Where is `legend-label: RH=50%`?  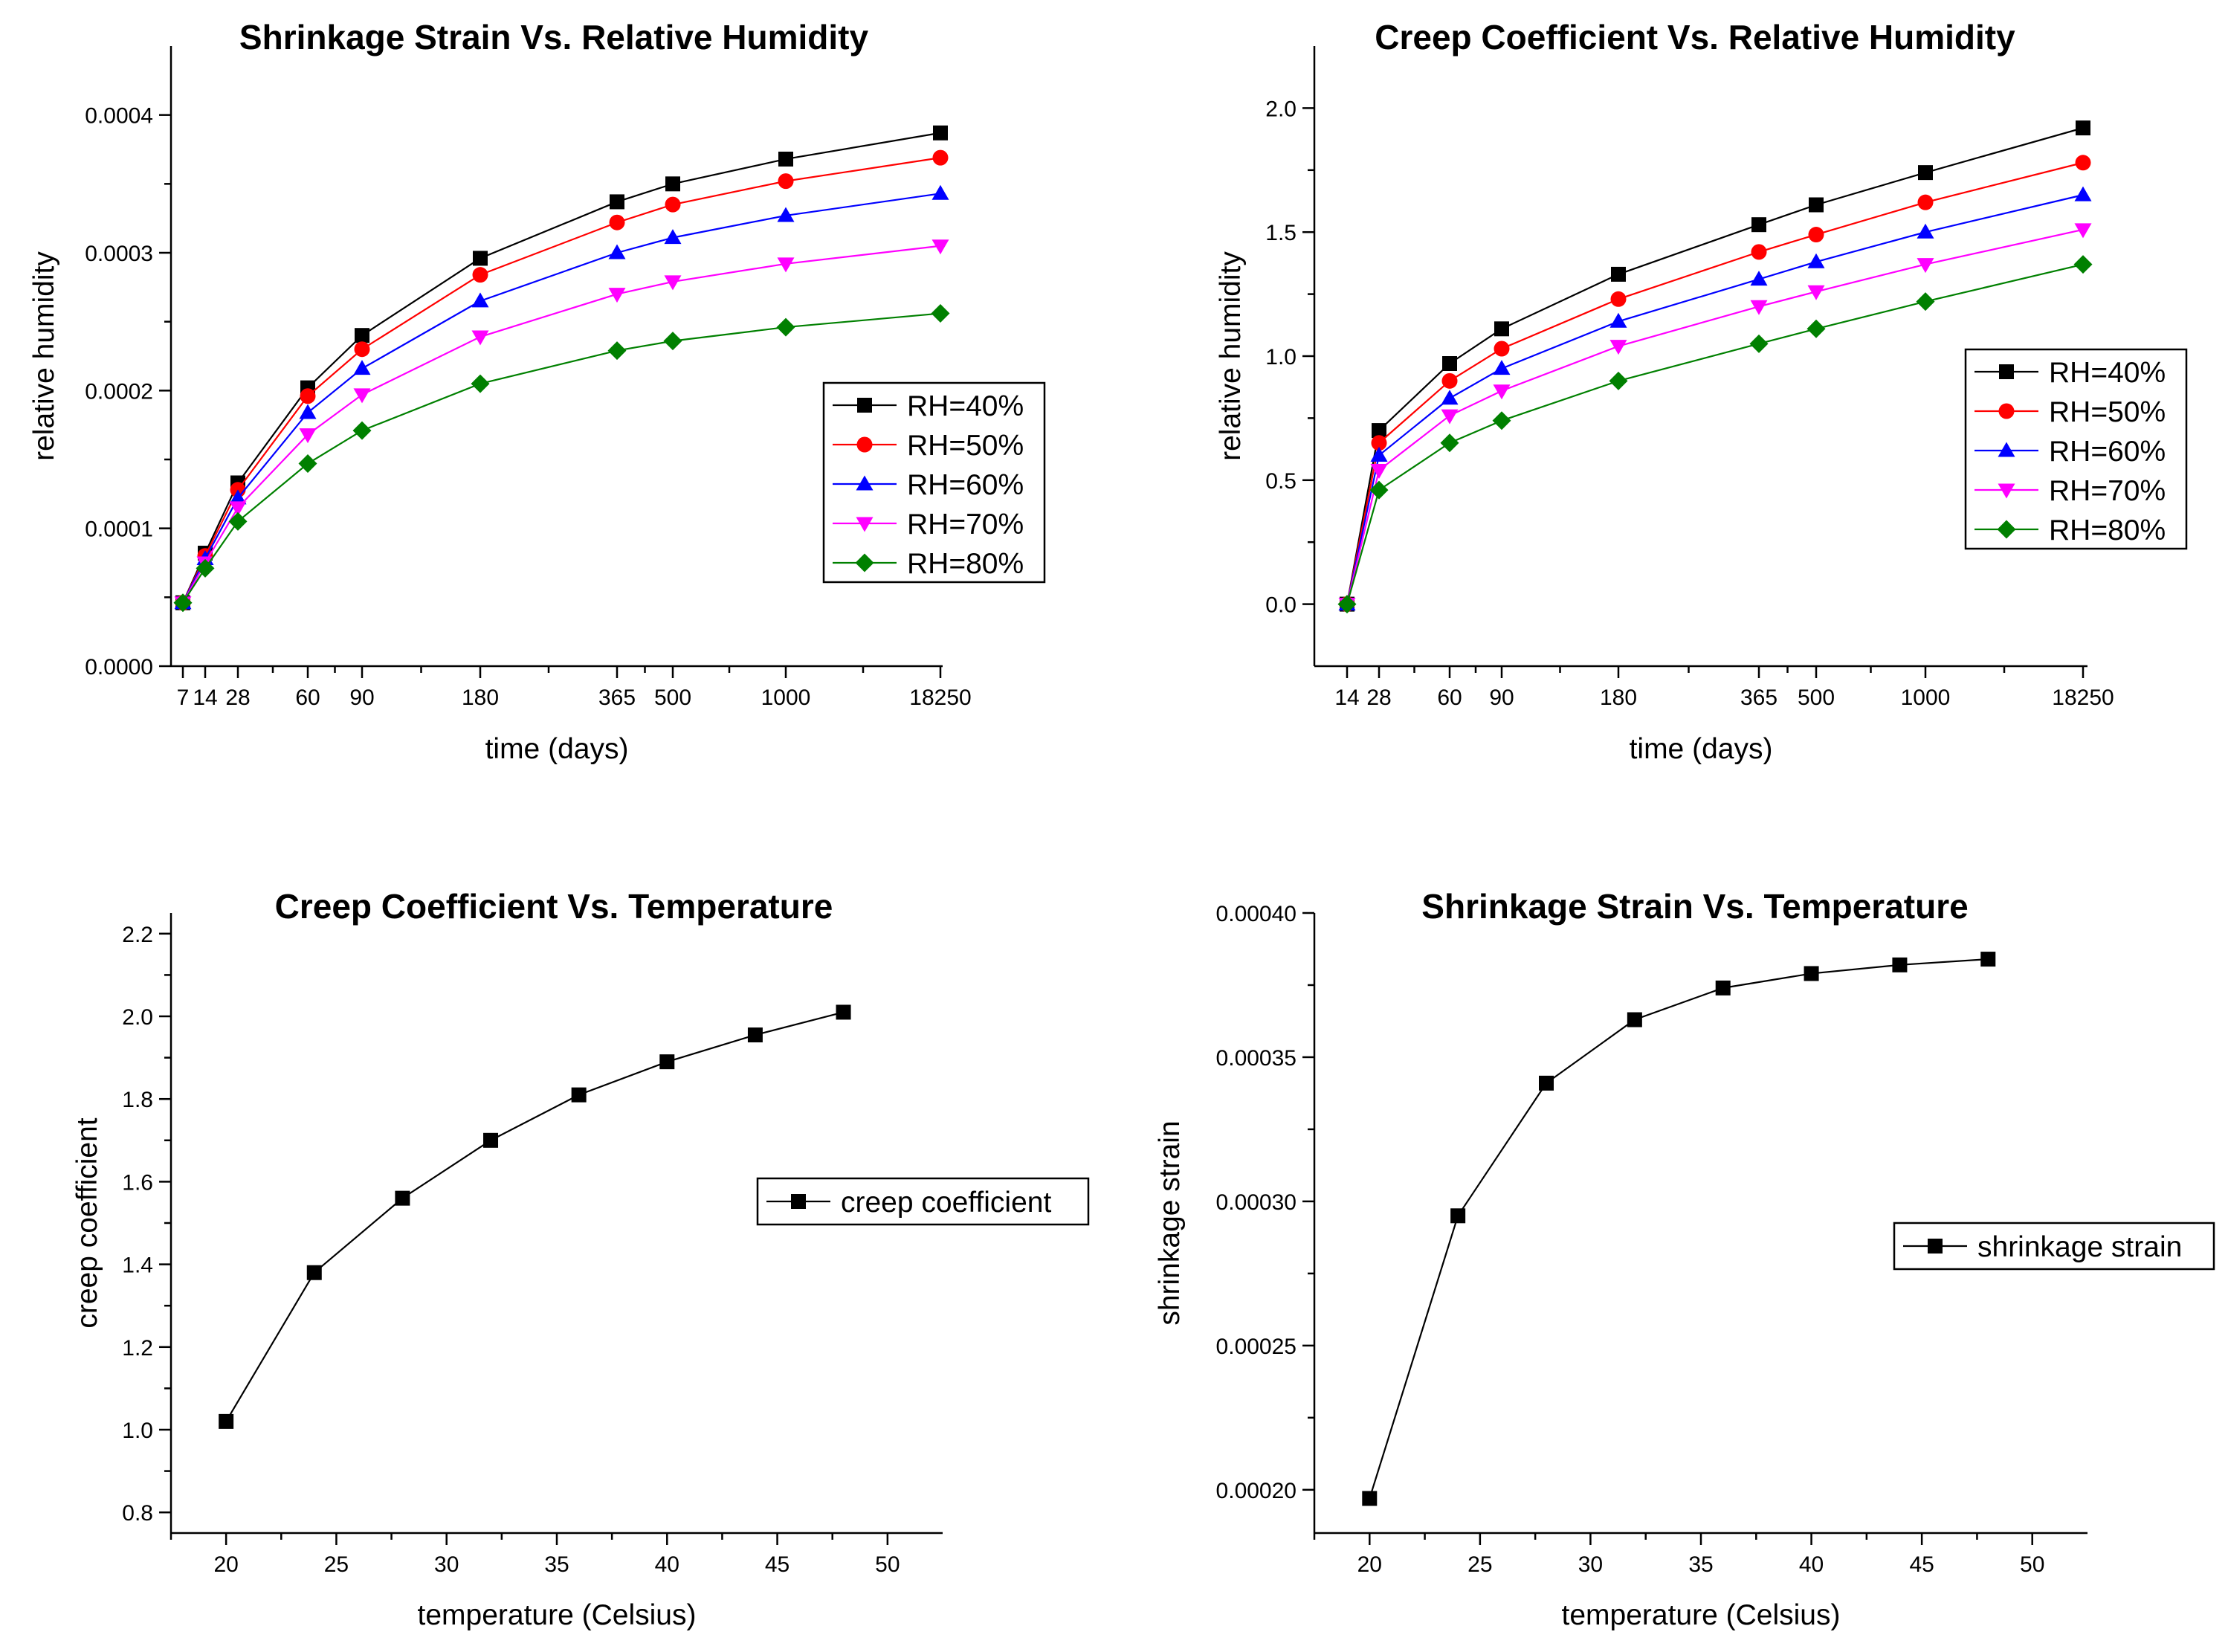
legend-label: RH=50% is located at coordinates (2107, 412).